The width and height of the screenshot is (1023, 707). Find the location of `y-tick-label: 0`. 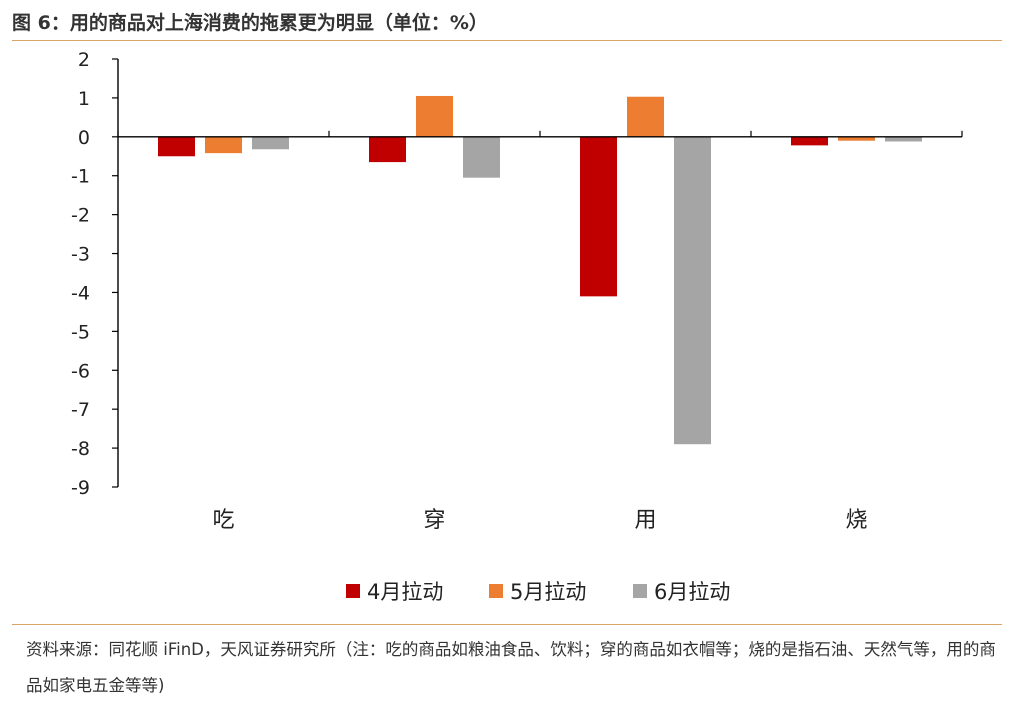

y-tick-label: 0 is located at coordinates (84, 138).